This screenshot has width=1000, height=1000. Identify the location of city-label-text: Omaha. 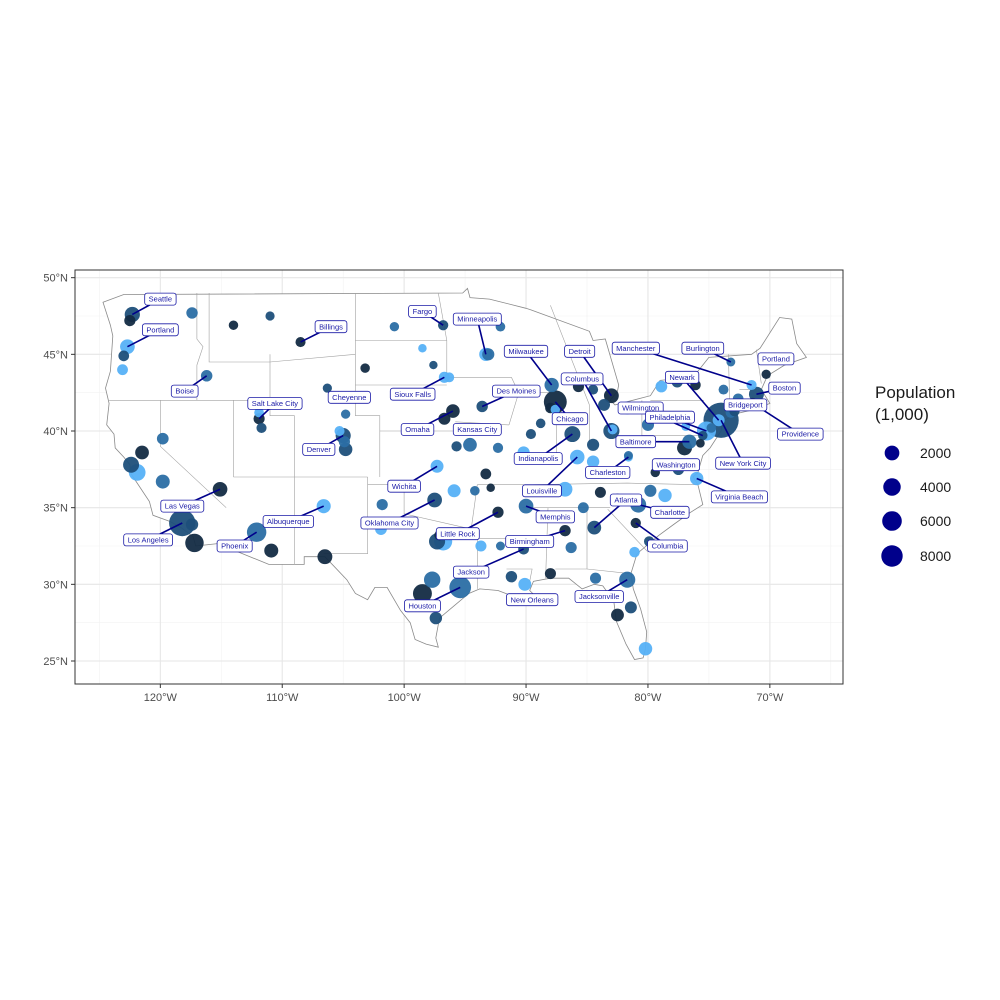
(417, 429).